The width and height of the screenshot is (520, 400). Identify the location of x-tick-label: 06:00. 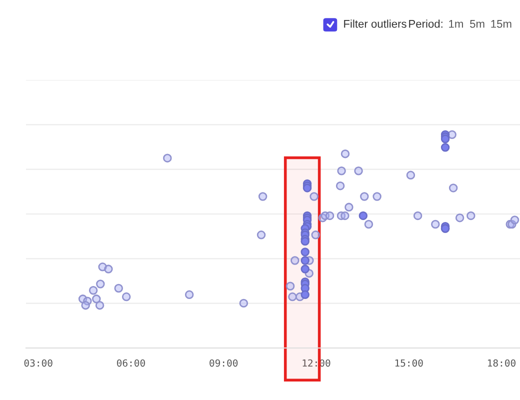
(130, 363).